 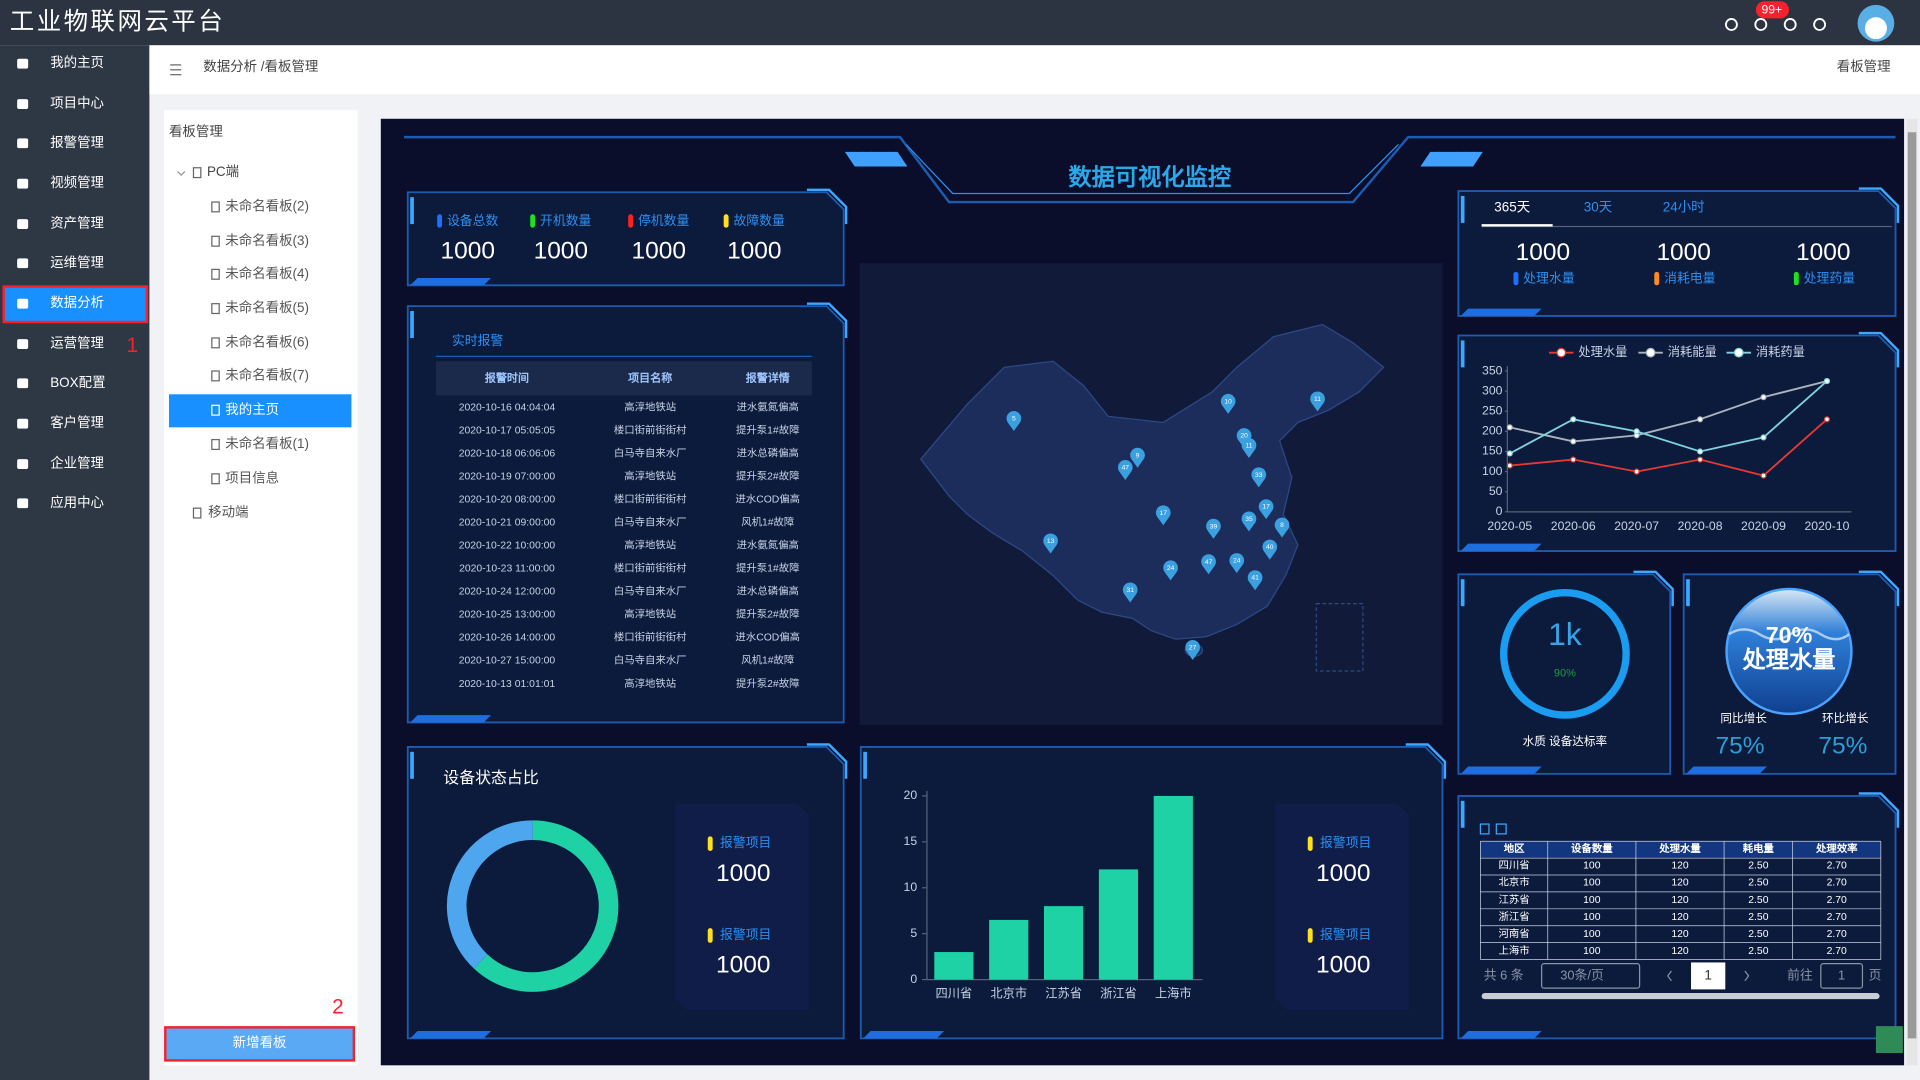 I want to click on page-size-text: 30条/页, so click(x=1582, y=974).